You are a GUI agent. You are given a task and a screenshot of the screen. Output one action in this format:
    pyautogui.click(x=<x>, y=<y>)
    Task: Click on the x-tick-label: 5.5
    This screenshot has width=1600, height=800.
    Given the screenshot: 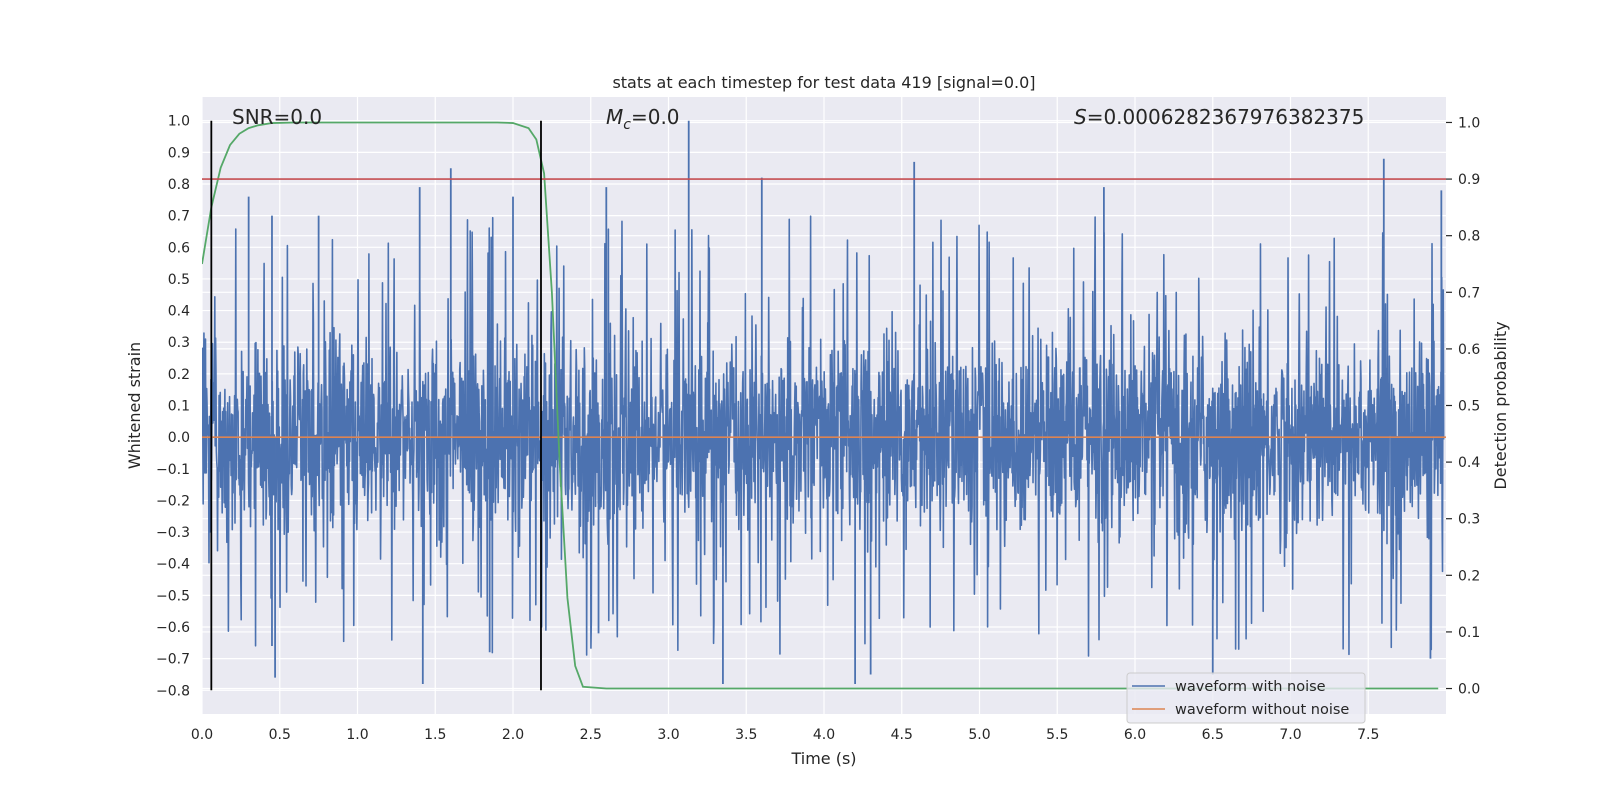 What is the action you would take?
    pyautogui.click(x=1057, y=735)
    